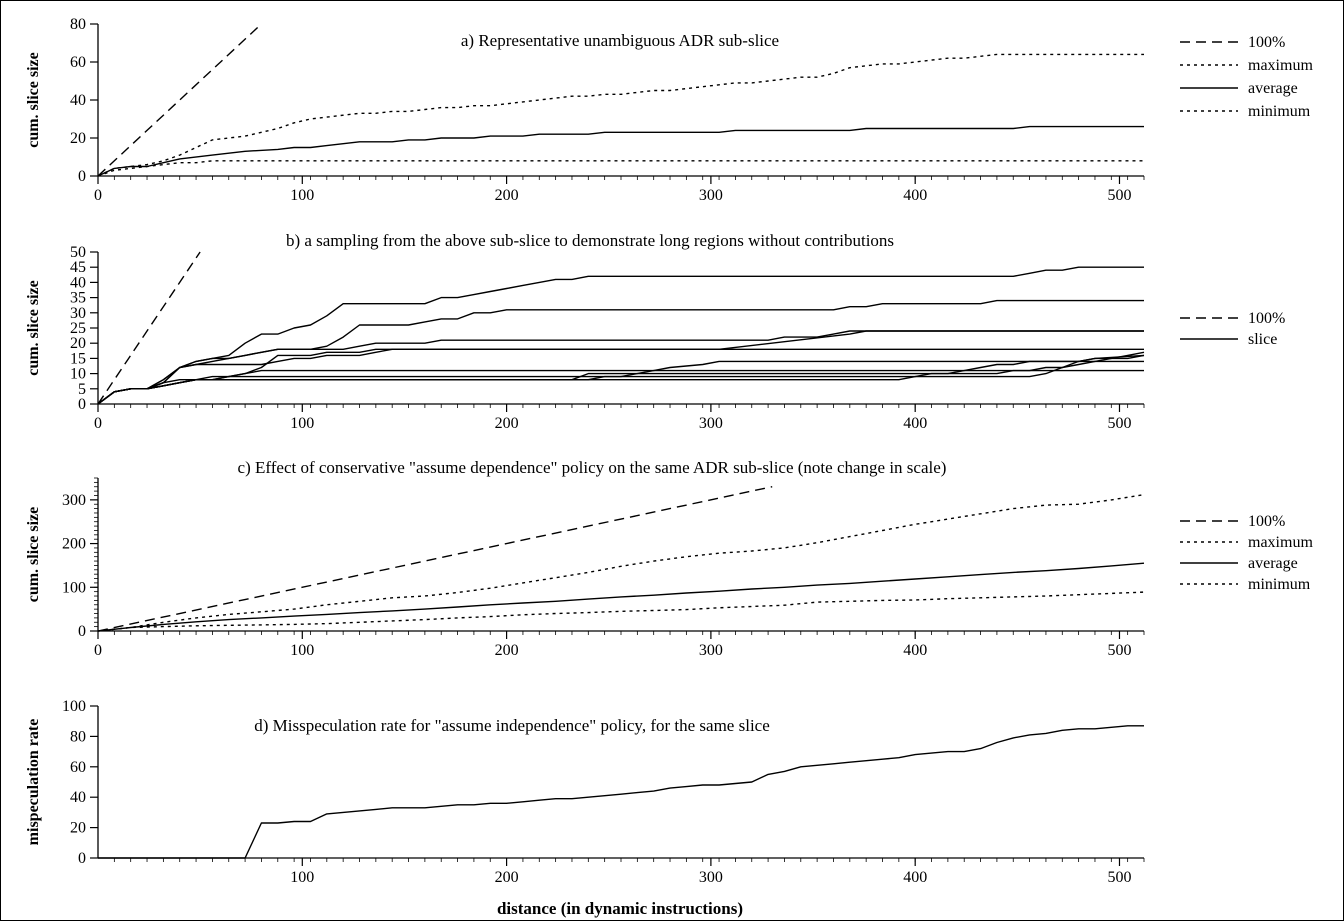 This screenshot has width=1344, height=921. What do you see at coordinates (33, 782) in the screenshot?
I see `y-axis-label: mispeculation rate` at bounding box center [33, 782].